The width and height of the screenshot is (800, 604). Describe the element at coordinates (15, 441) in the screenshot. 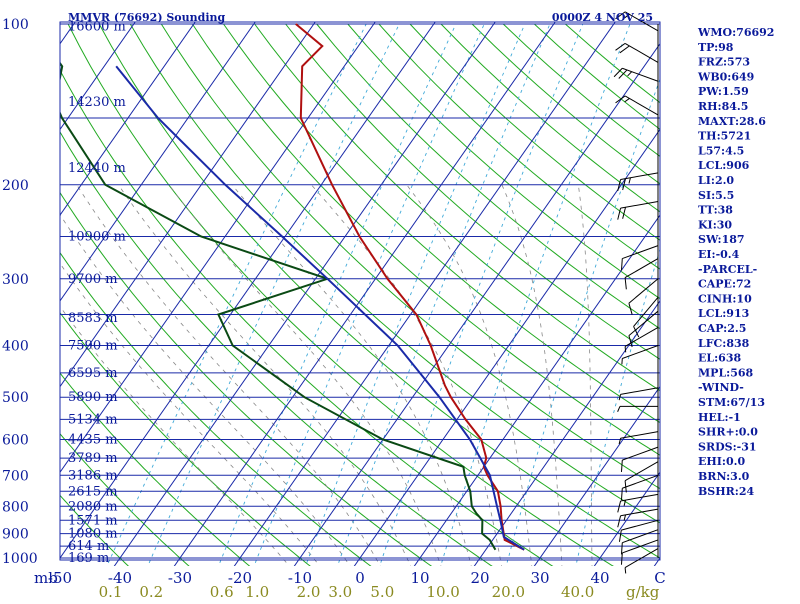

I see `pressure-tick-label: 600` at that location.